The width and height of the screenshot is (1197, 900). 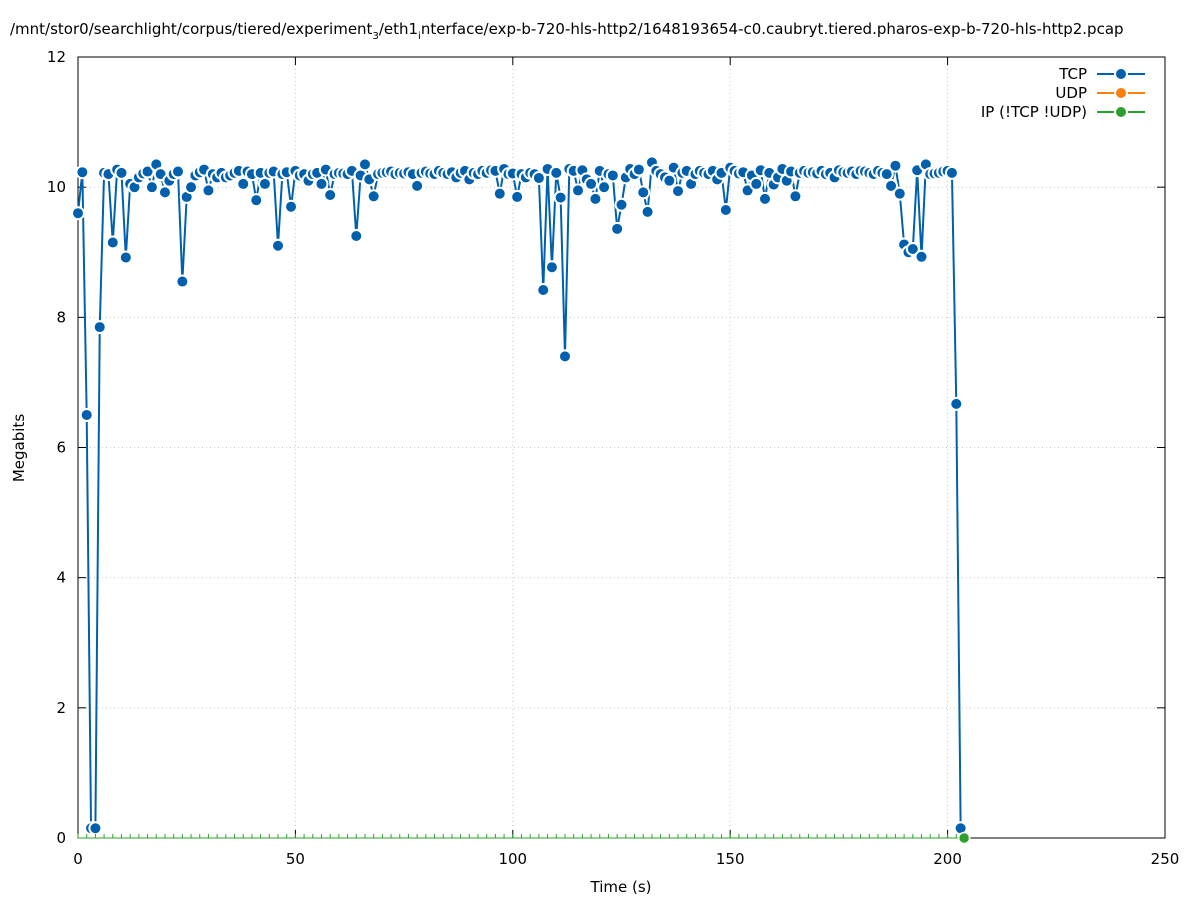 What do you see at coordinates (61, 708) in the screenshot?
I see `y-tick-label: 2` at bounding box center [61, 708].